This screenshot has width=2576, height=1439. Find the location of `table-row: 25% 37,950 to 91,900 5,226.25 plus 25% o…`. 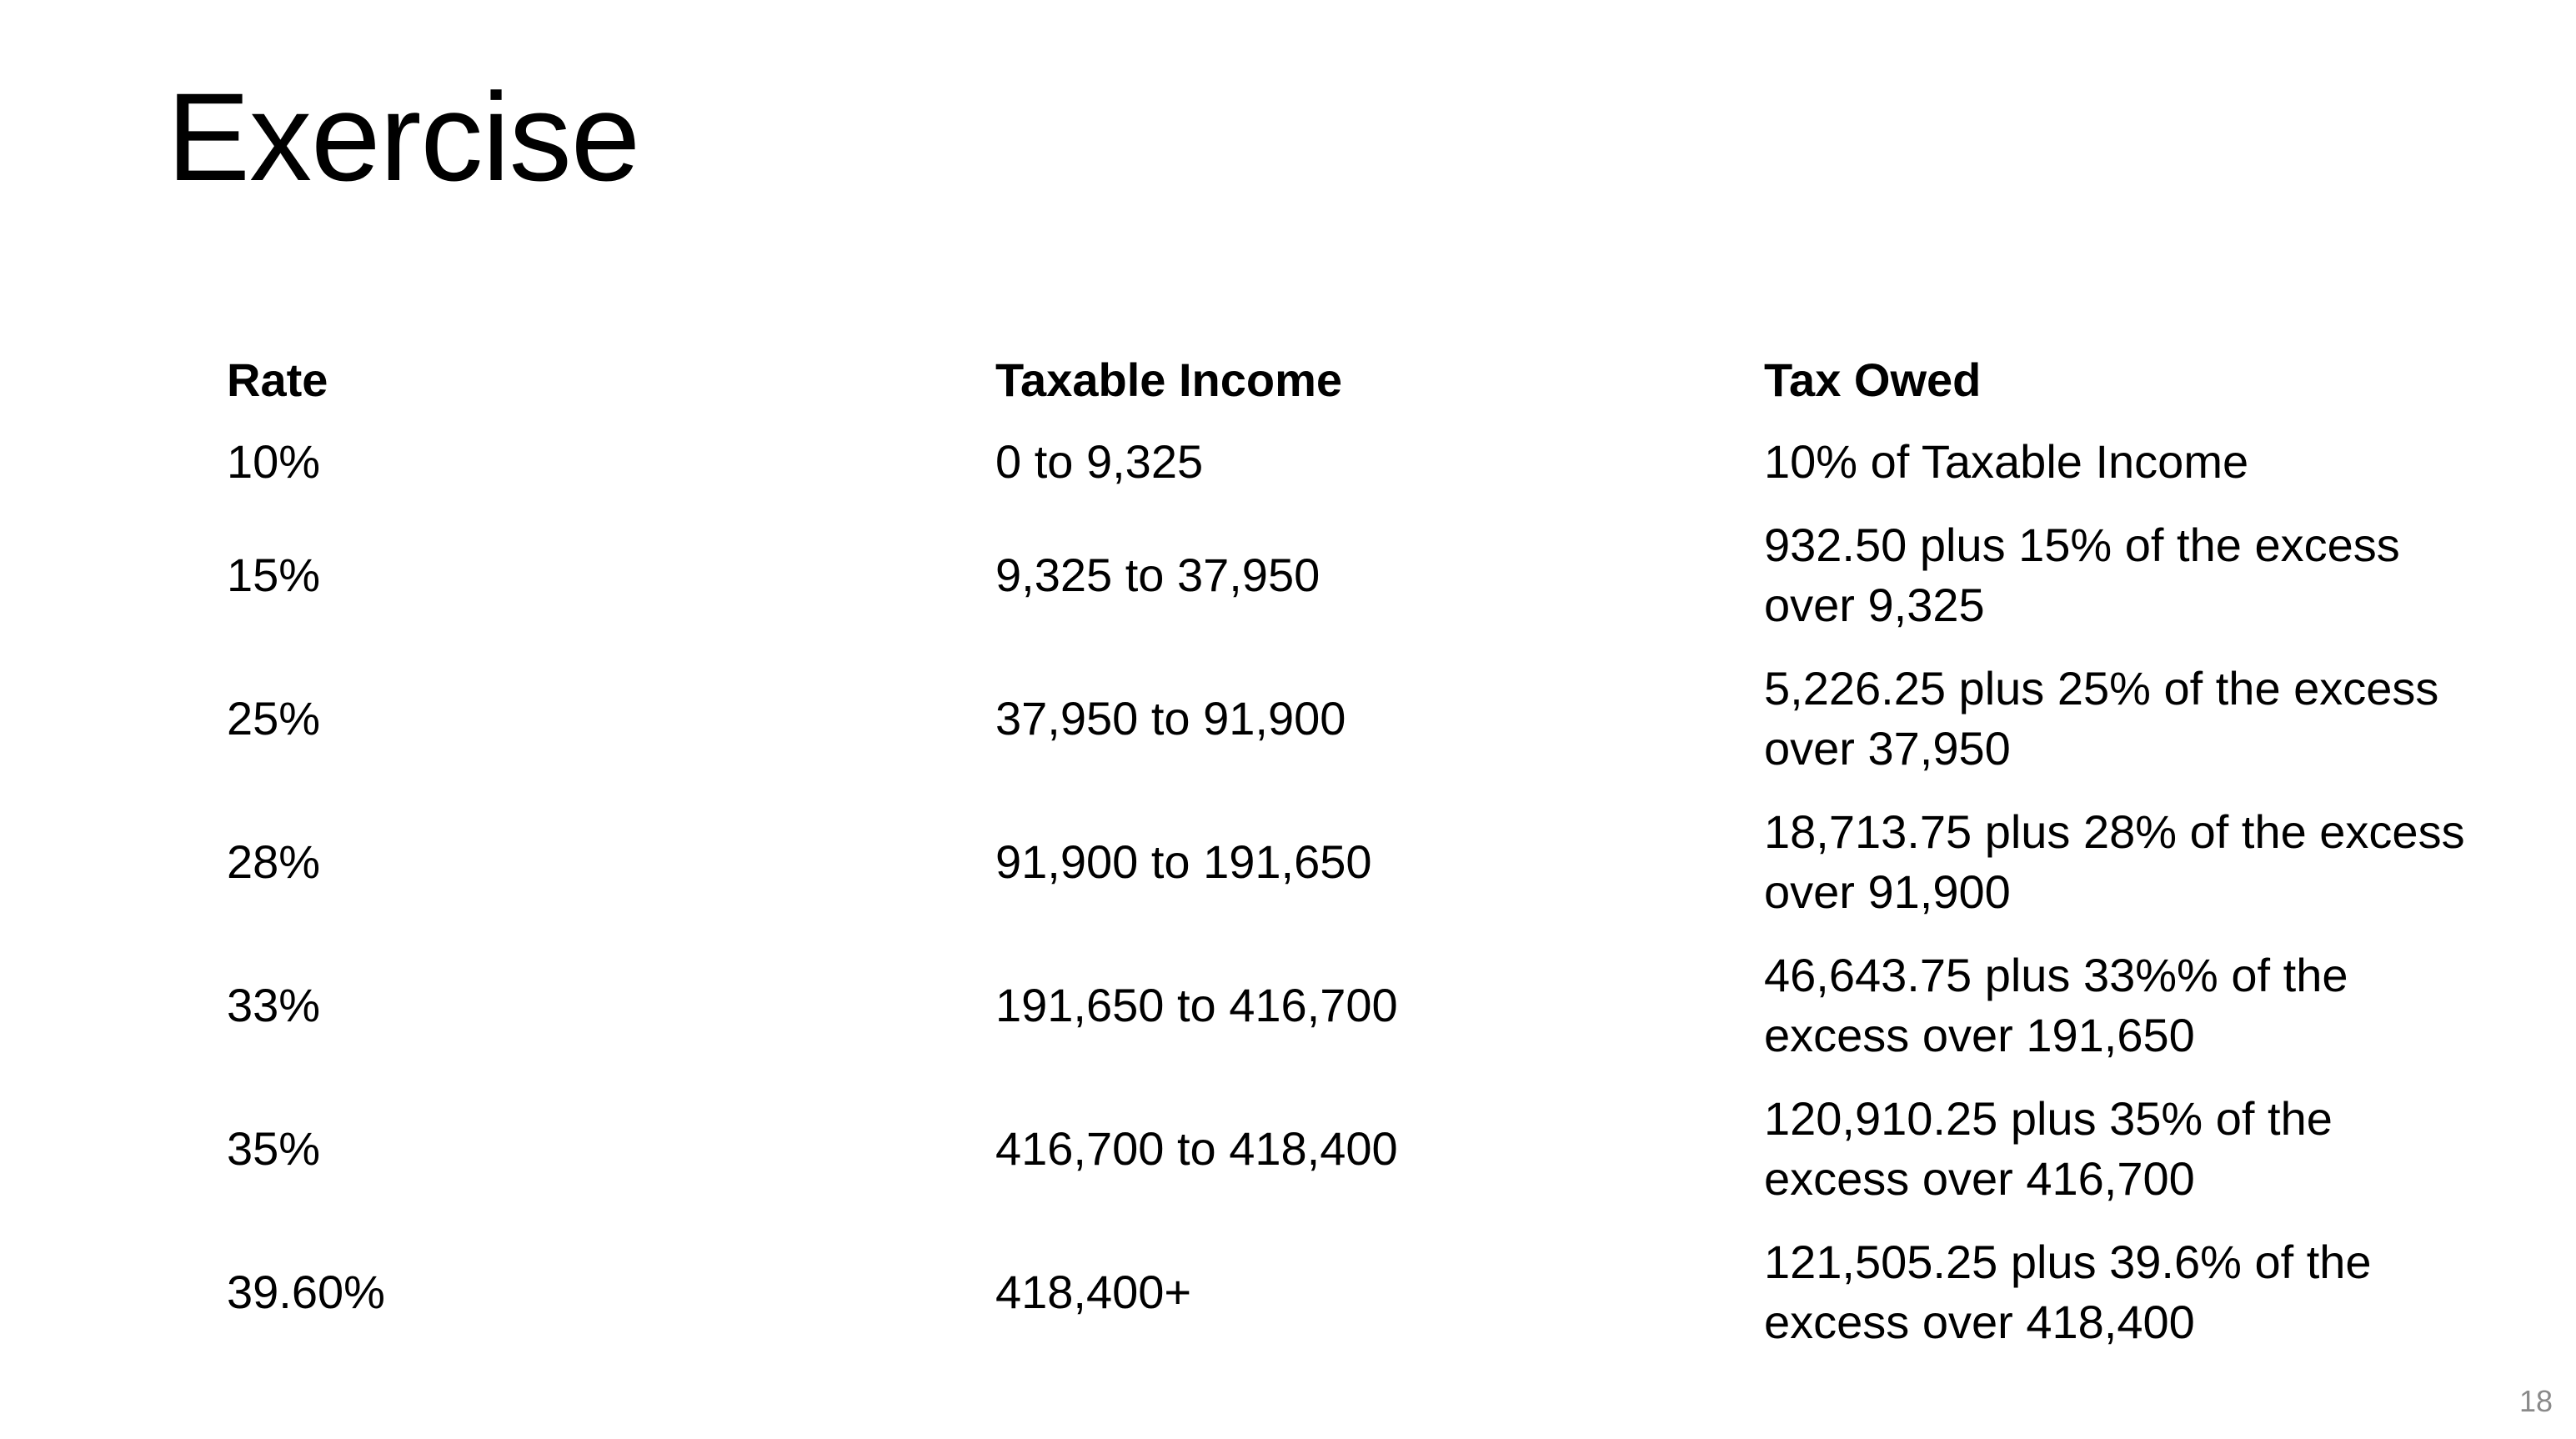

table-row: 25% 37,950 to 91,900 5,226.25 plus 25% o… is located at coordinates (1352, 718).